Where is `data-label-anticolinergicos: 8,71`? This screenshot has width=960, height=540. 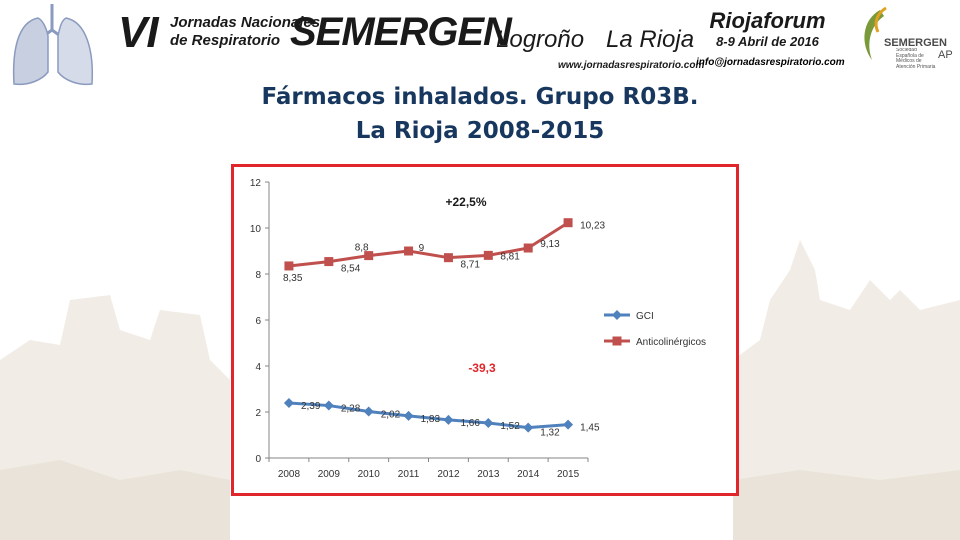
data-label-anticolinergicos: 8,71 is located at coordinates (470, 265).